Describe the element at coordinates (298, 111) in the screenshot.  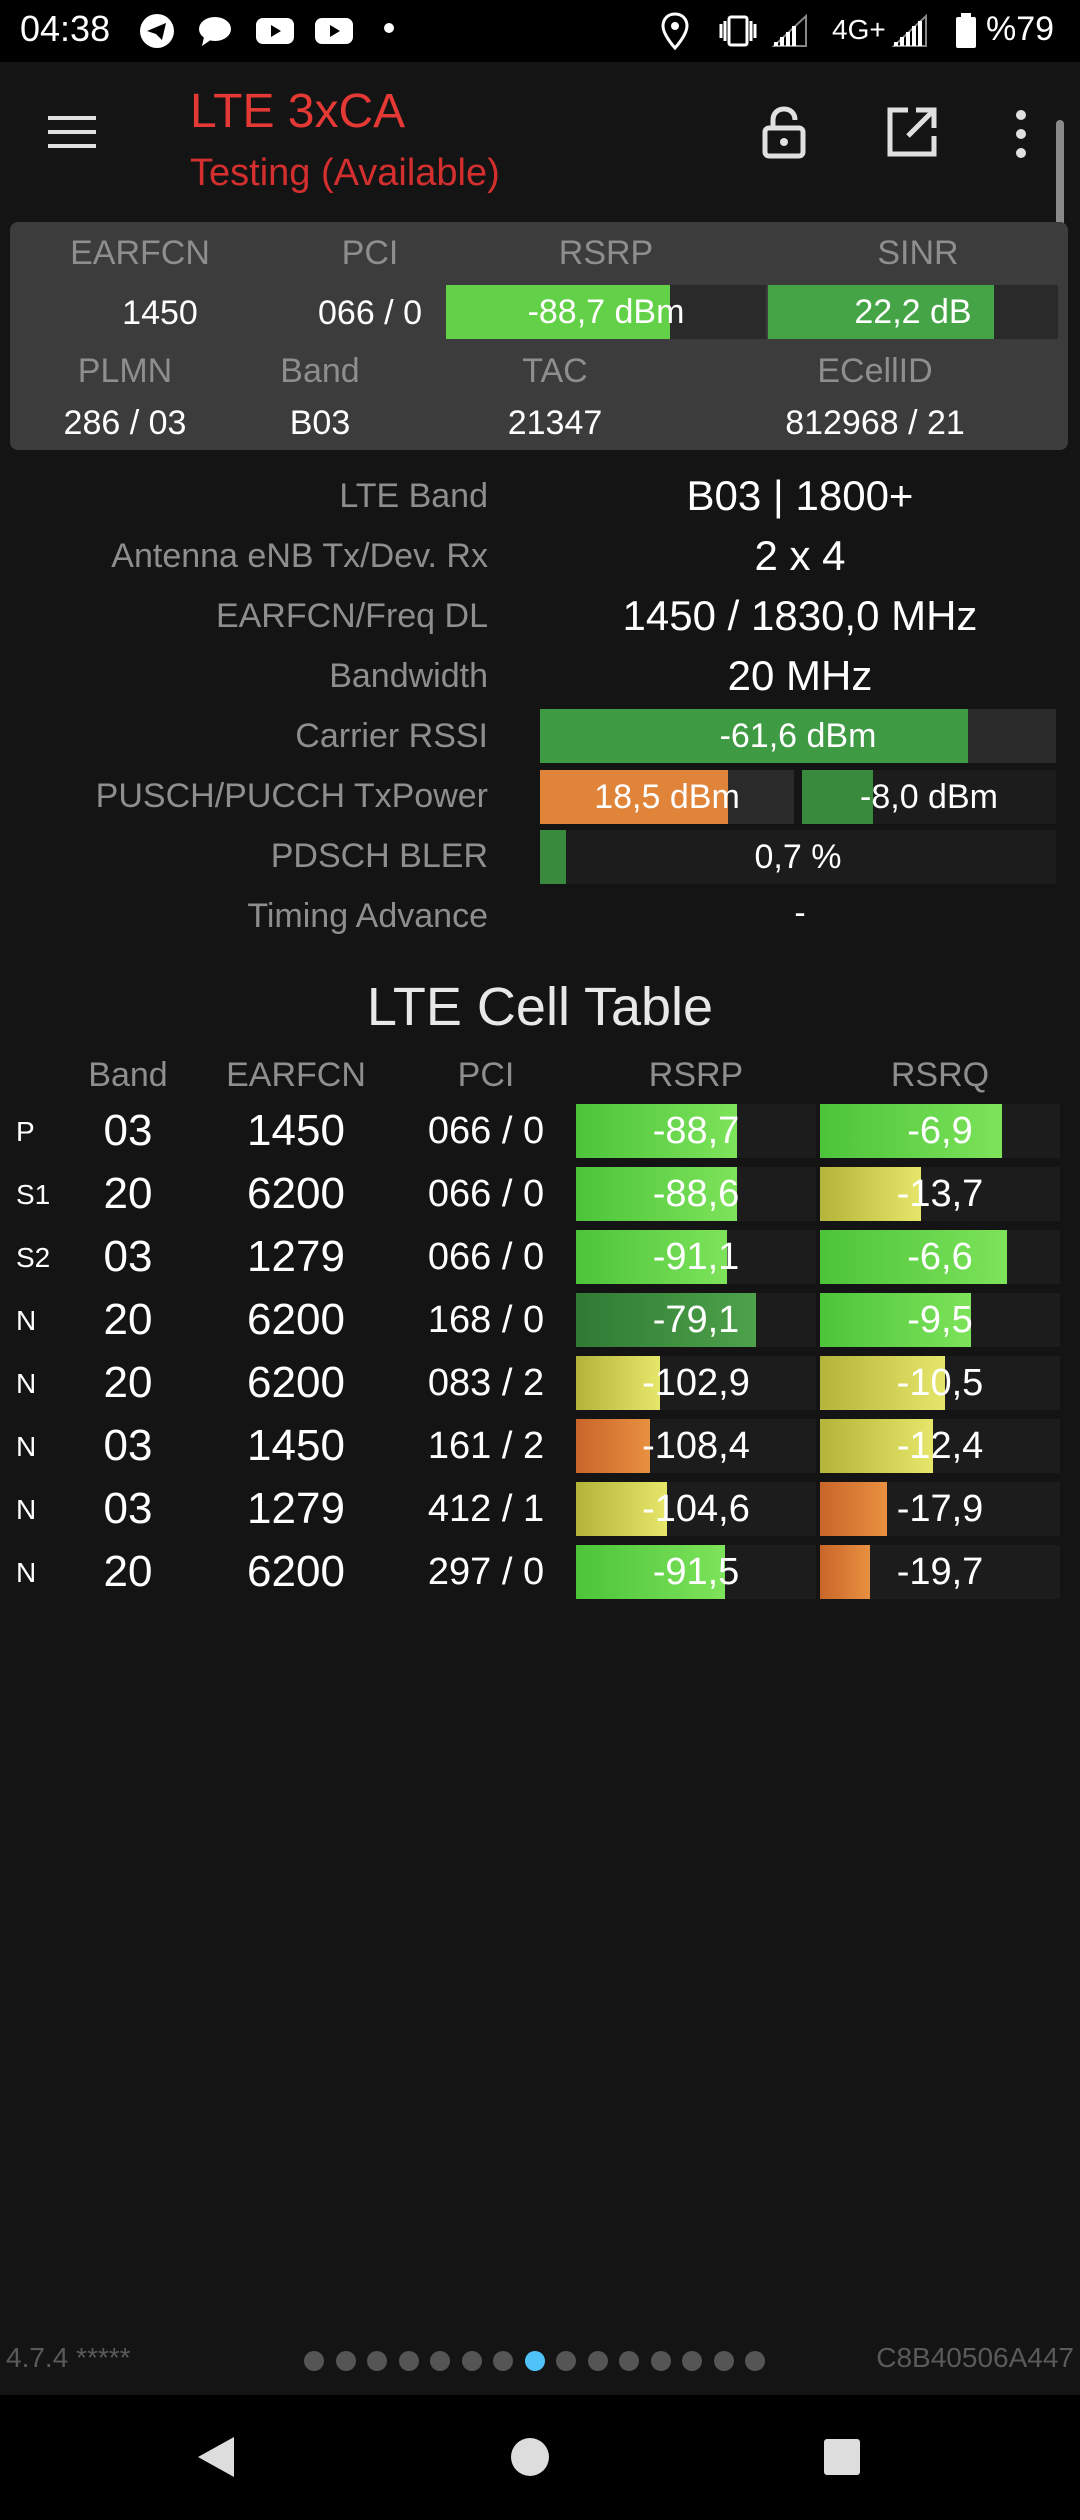
I see `app-title: LTE 3xCA` at that location.